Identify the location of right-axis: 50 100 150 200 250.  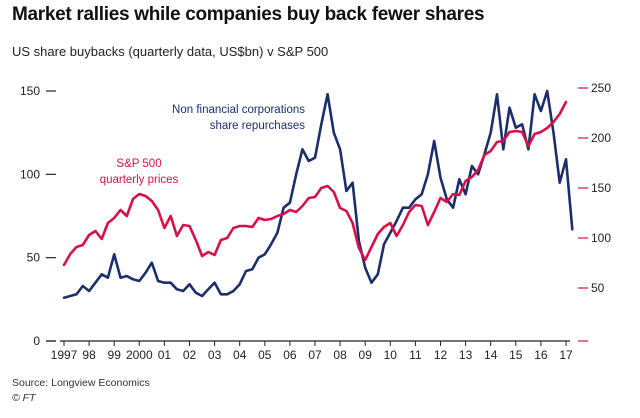
(594, 211).